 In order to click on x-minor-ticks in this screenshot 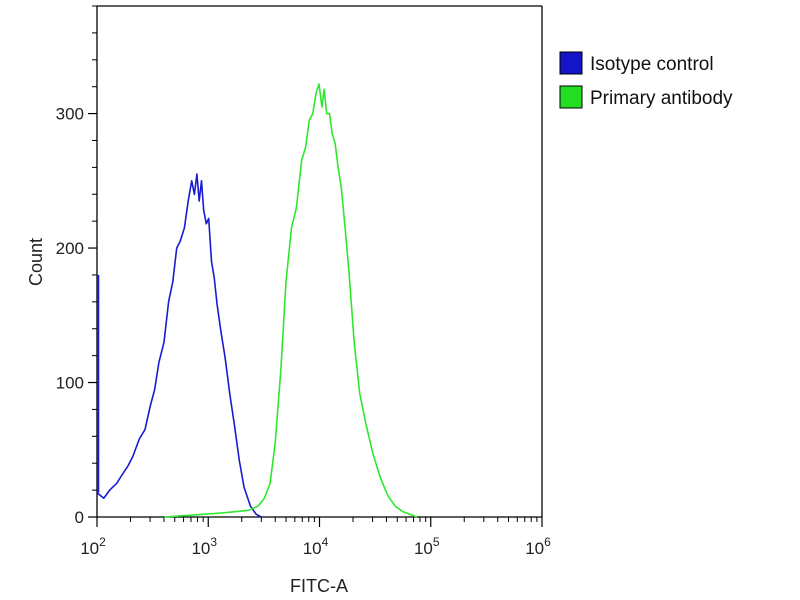, I will do `click(333, 519)`.